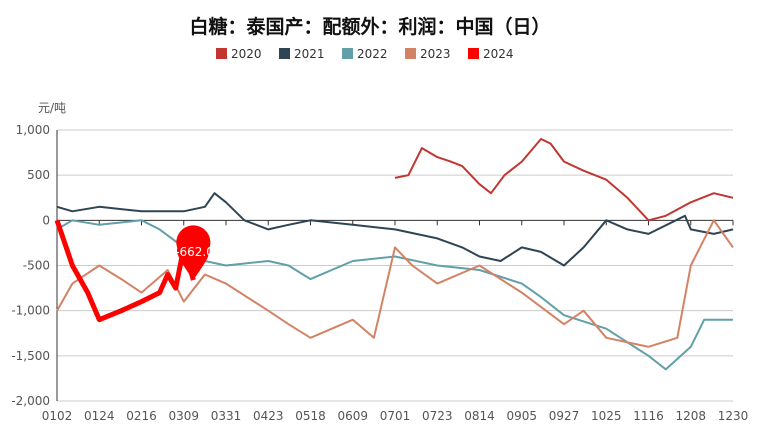 The image size is (760, 429). What do you see at coordinates (52, 108) in the screenshot?
I see `y-axis-label: 元/吨` at bounding box center [52, 108].